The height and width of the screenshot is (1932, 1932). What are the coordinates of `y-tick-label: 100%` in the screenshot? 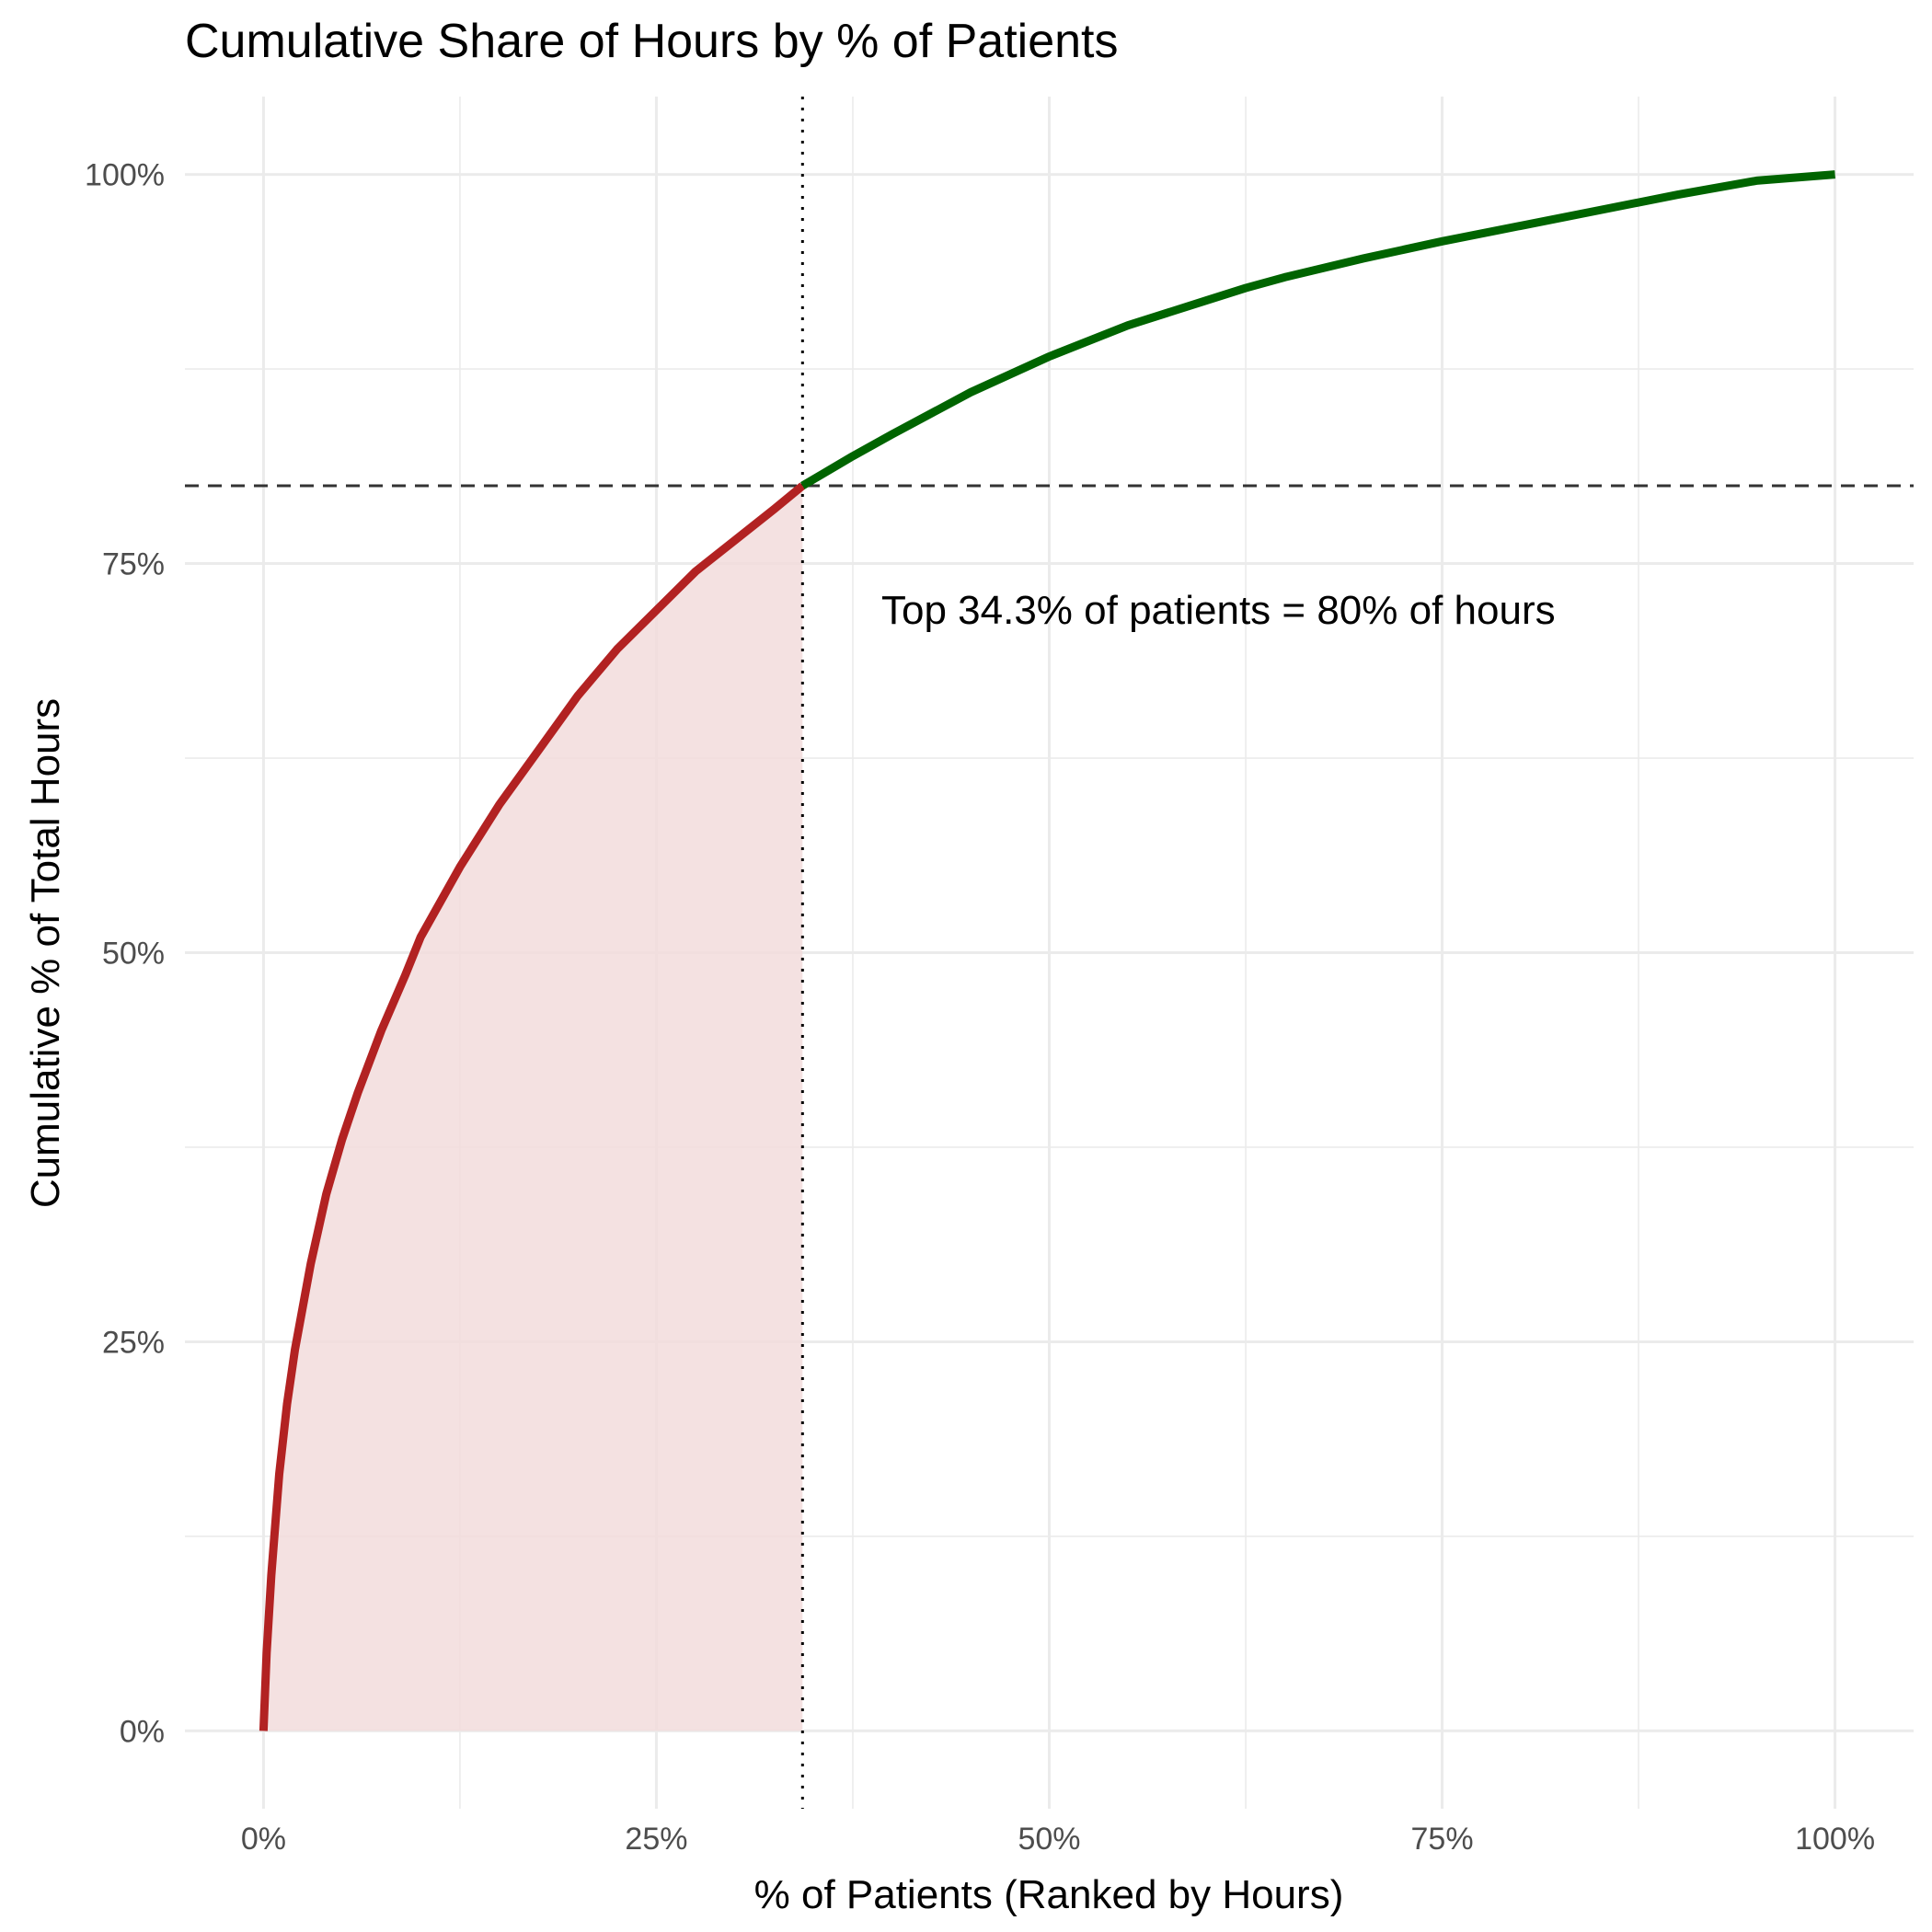 It's located at (125, 175).